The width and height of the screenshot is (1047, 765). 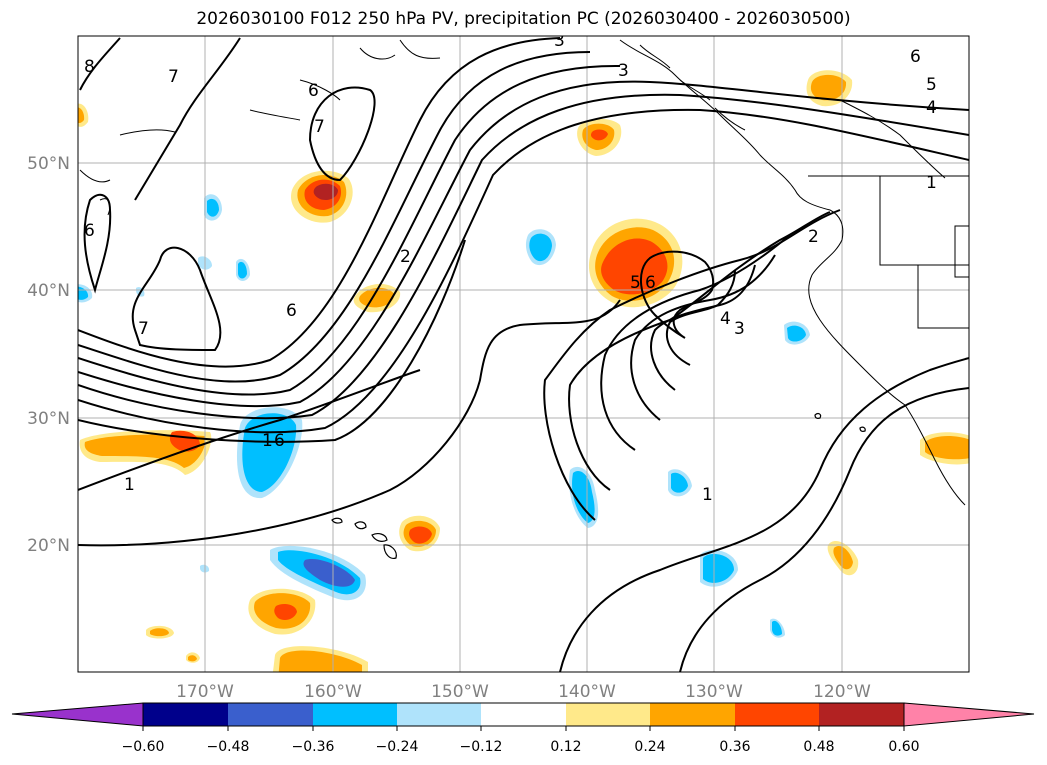 What do you see at coordinates (48, 355) in the screenshot?
I see `latitude-labels: 50°N 40°N 30°N 20°N` at bounding box center [48, 355].